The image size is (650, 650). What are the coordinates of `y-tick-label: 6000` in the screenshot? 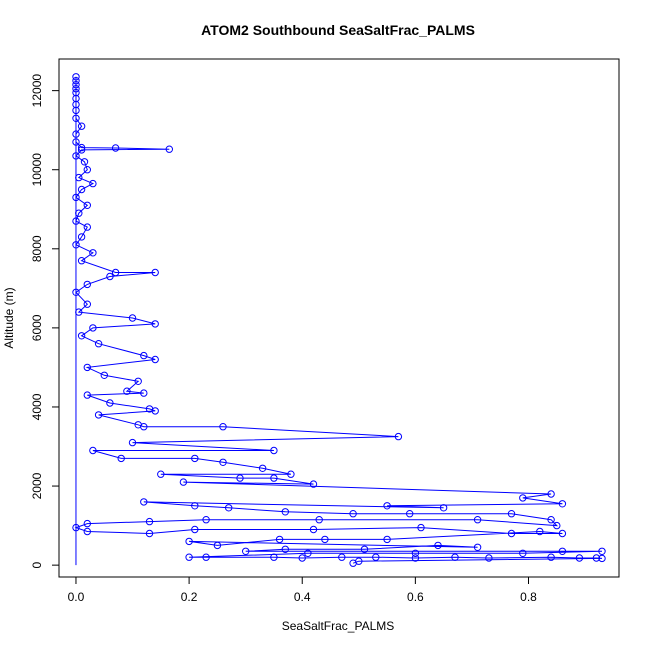 It's located at (37, 327).